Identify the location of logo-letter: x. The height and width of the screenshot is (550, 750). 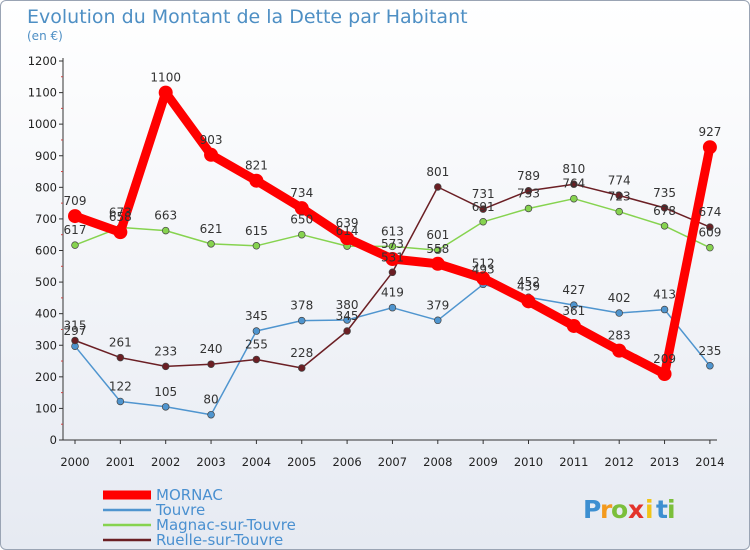
(636, 509).